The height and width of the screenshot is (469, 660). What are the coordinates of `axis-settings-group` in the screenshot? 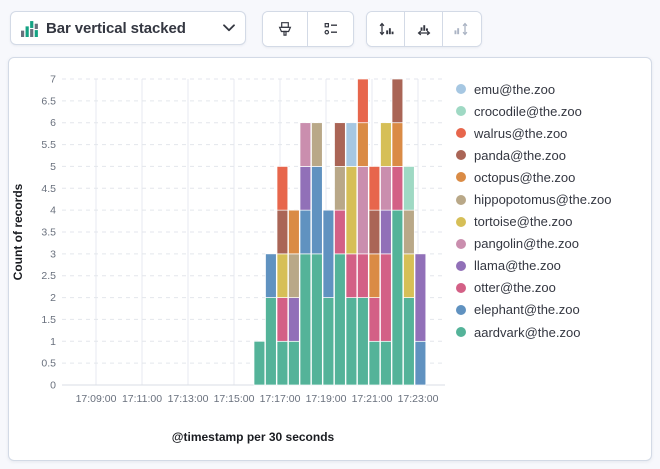 It's located at (424, 29).